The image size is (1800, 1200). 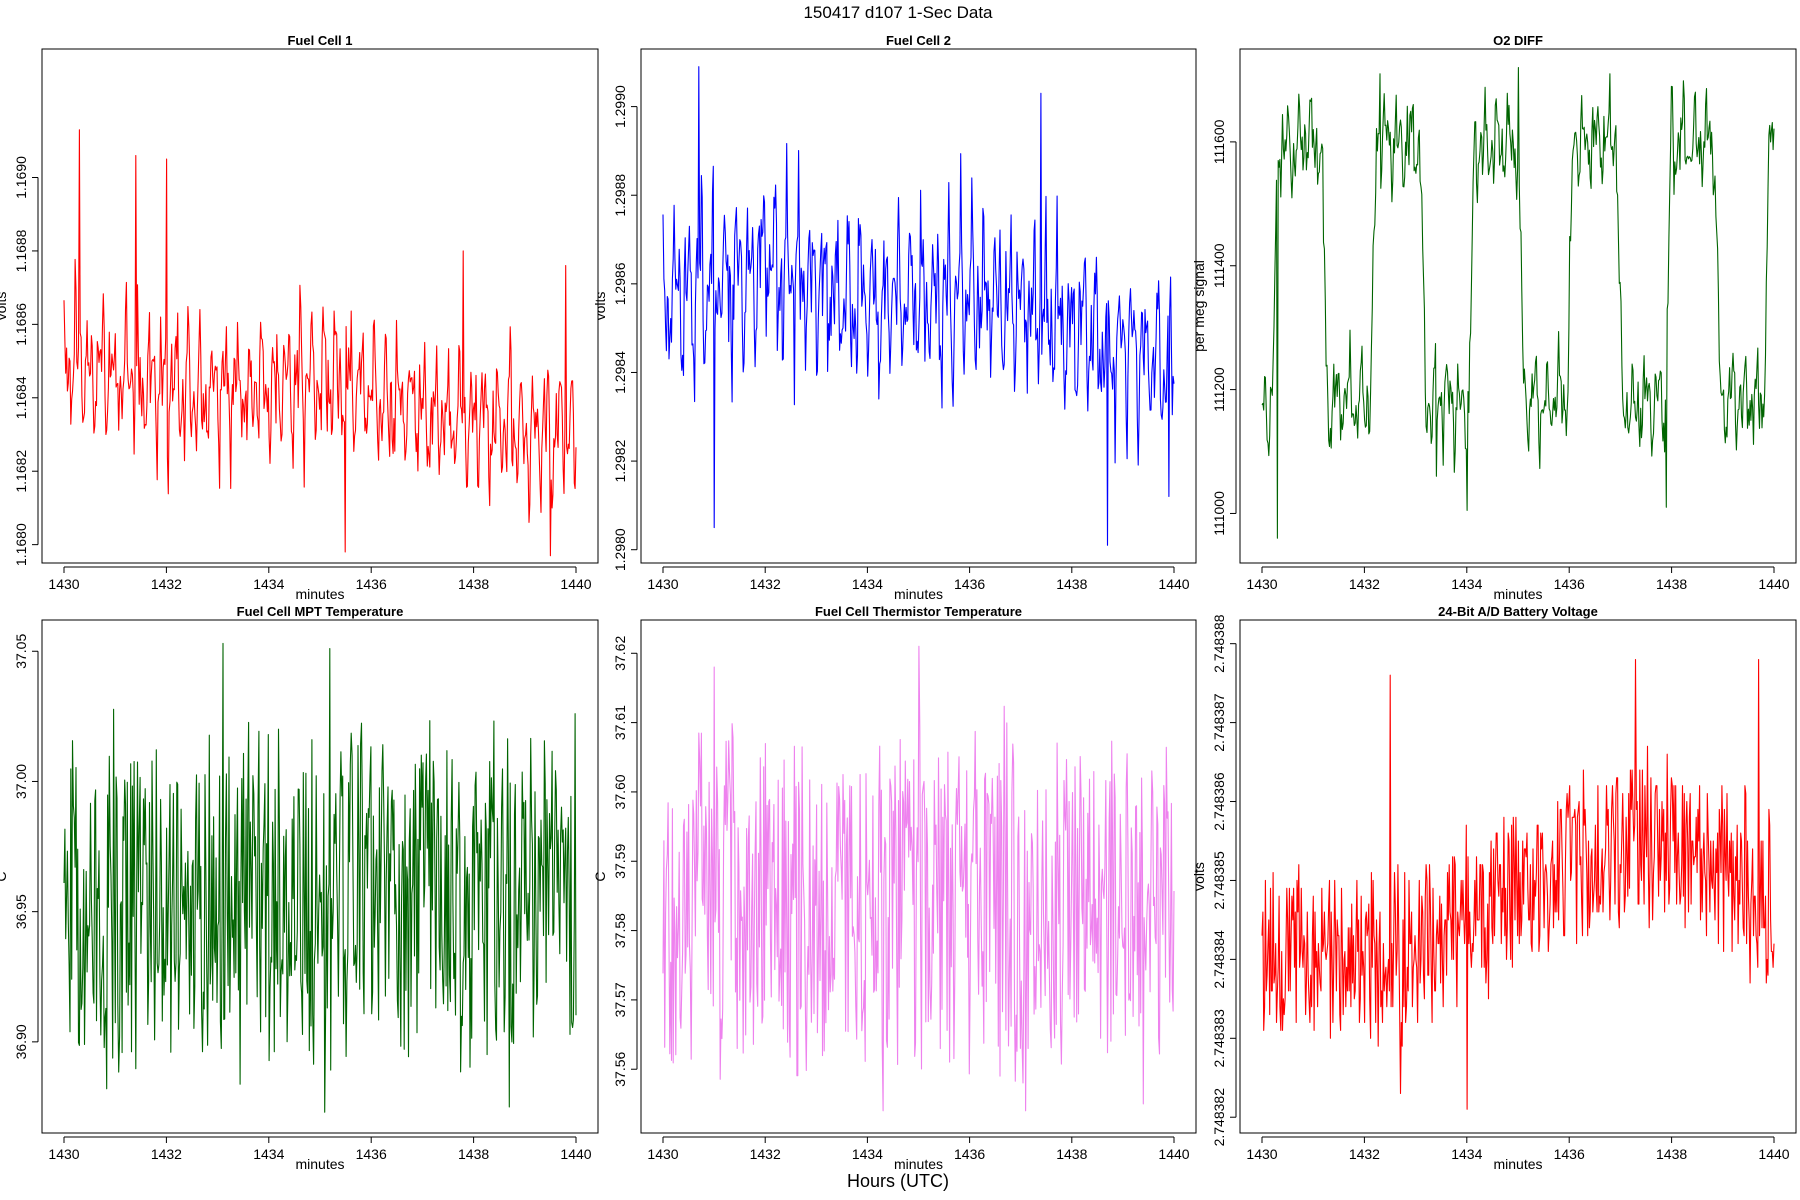 What do you see at coordinates (620, 999) in the screenshot?
I see `y-tick-label: 37.57` at bounding box center [620, 999].